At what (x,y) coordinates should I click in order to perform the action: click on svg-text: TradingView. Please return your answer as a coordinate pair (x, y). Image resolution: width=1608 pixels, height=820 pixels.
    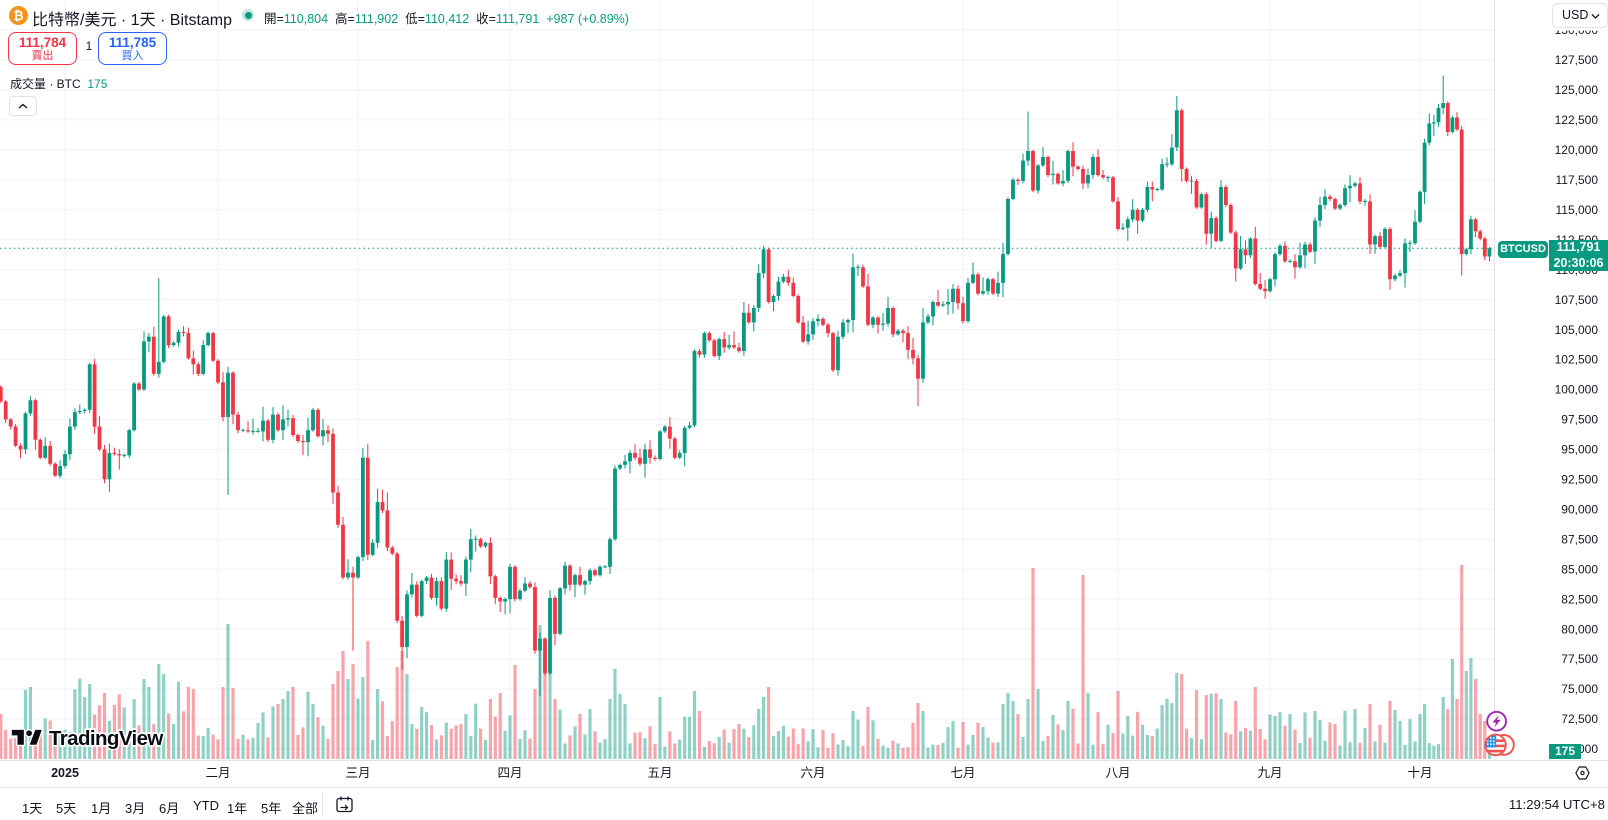
    Looking at the image, I should click on (106, 738).